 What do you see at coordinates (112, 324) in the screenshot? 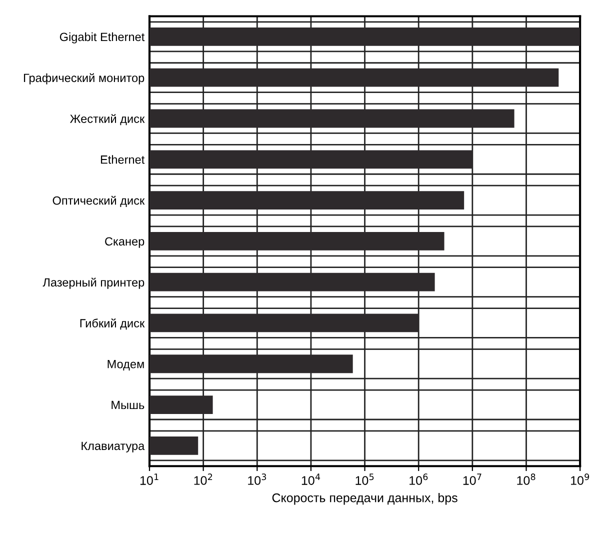
I see `y-tick-label: Гибкий диск` at bounding box center [112, 324].